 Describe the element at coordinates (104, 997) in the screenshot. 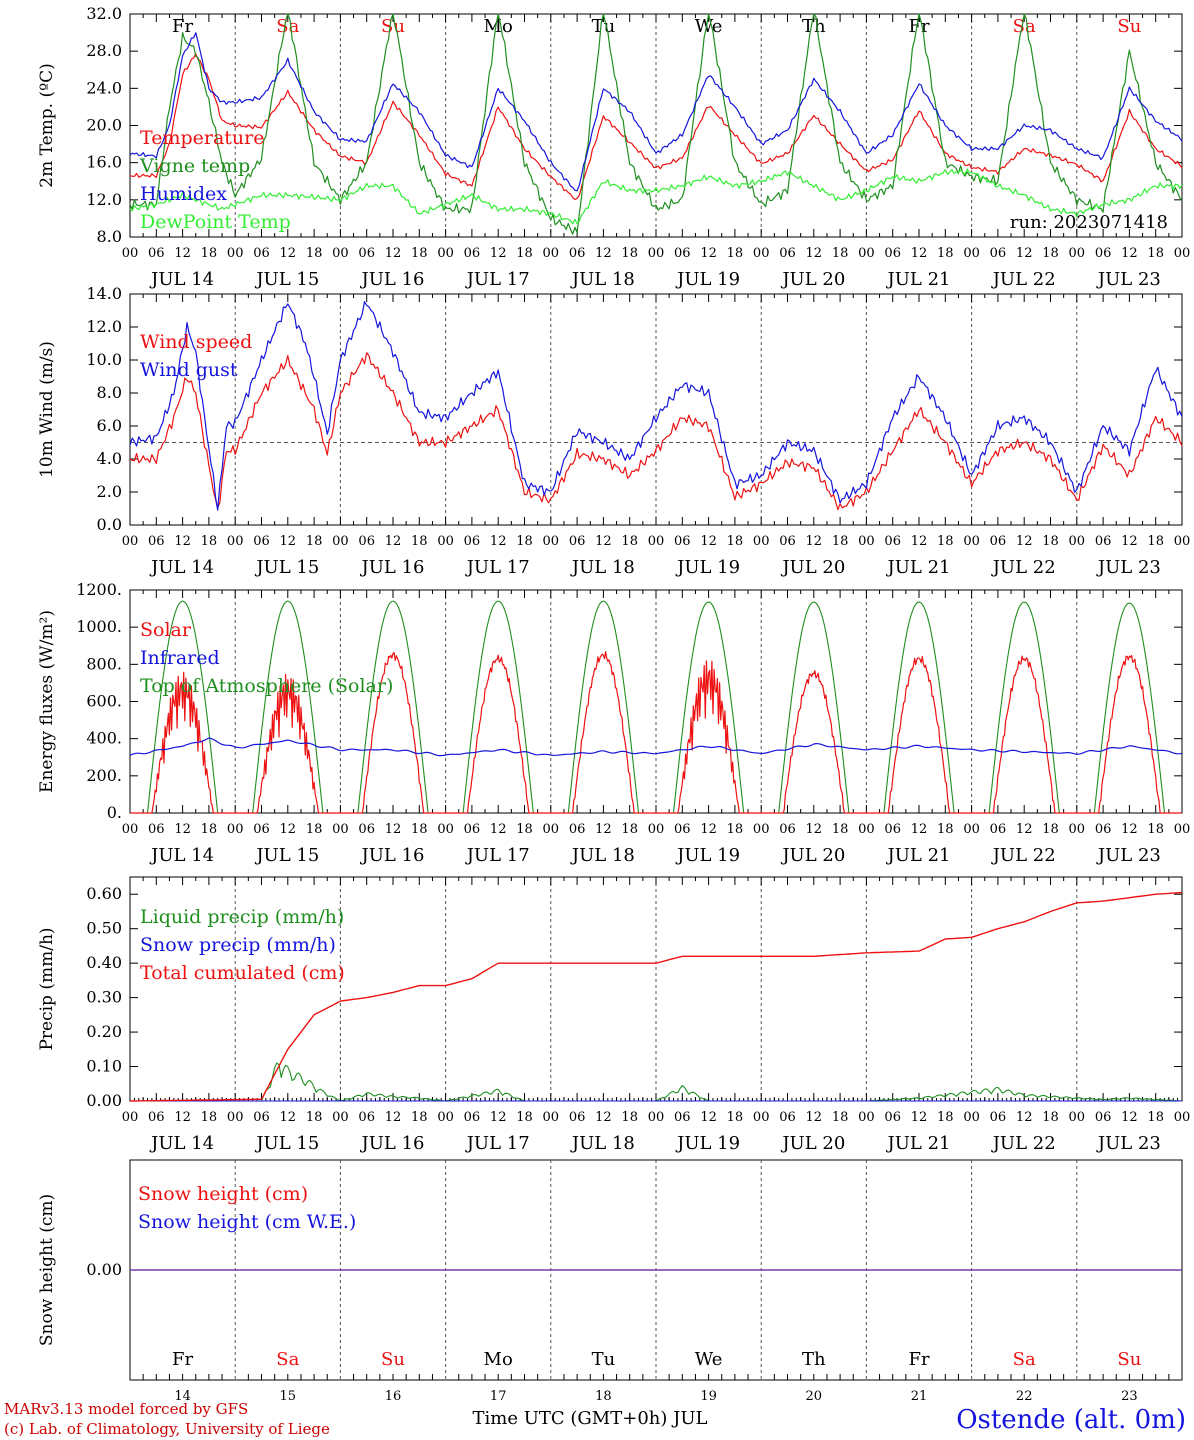

I see `y-tick-label: 0.30` at that location.